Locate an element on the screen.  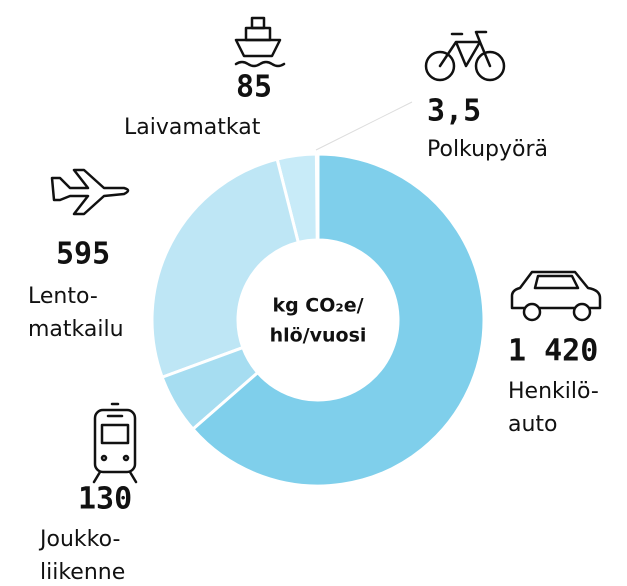
value-label: 85 is located at coordinates (254, 87).